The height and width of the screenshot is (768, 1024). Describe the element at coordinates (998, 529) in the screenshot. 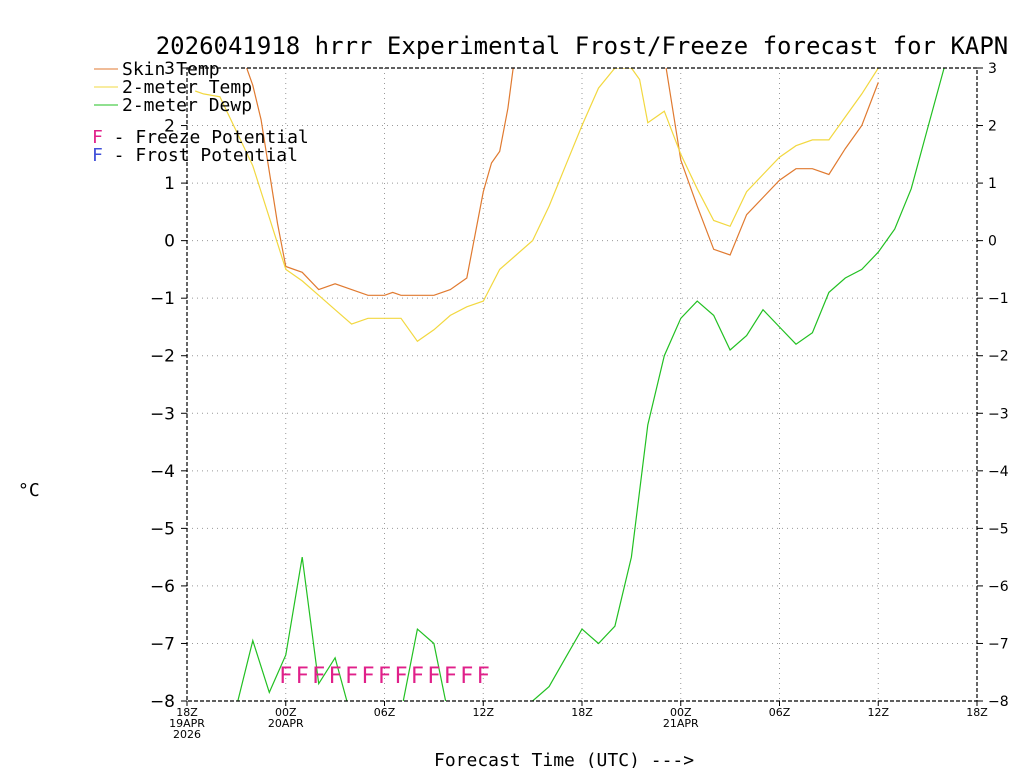

I see `y-tick-label-right: −5` at that location.